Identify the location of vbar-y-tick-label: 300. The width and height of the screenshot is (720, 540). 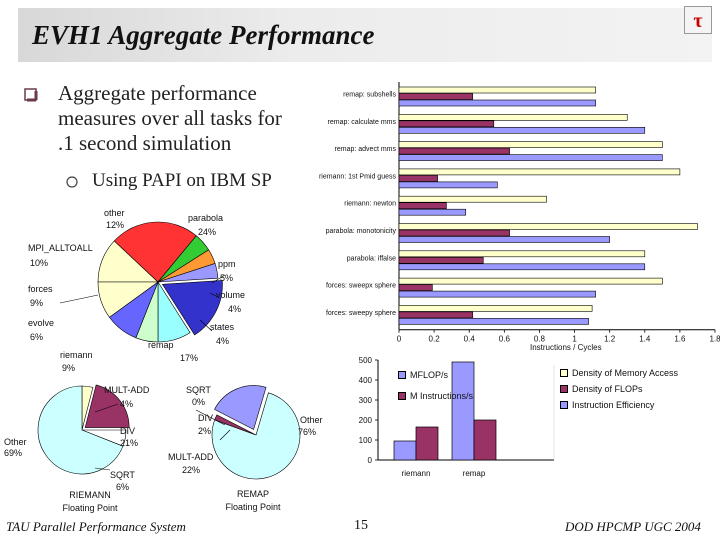
(366, 400).